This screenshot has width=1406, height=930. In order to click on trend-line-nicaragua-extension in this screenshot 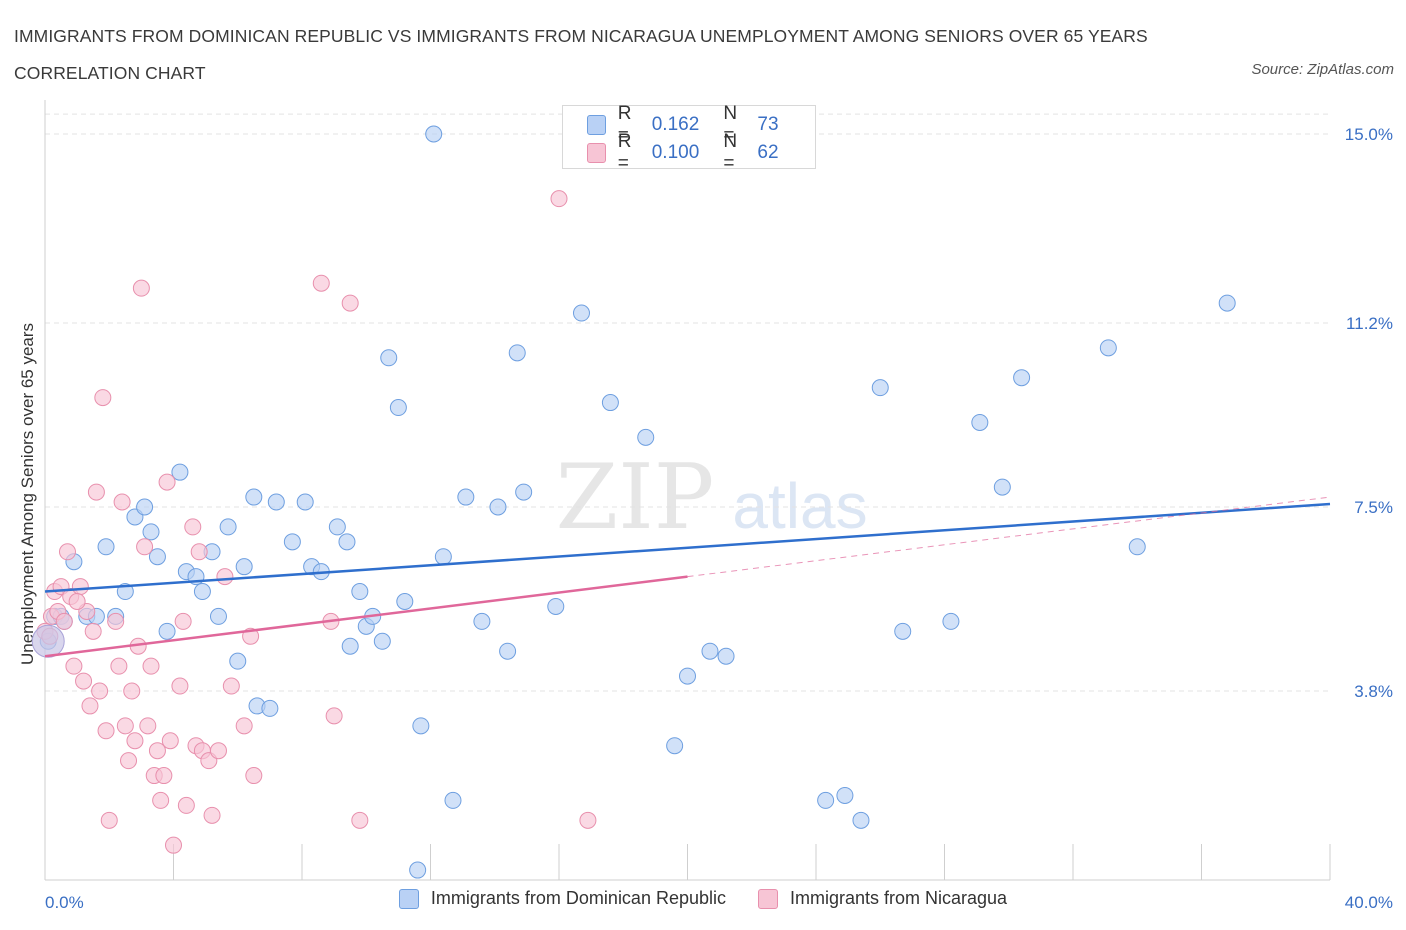, I will do `click(1009, 537)`.